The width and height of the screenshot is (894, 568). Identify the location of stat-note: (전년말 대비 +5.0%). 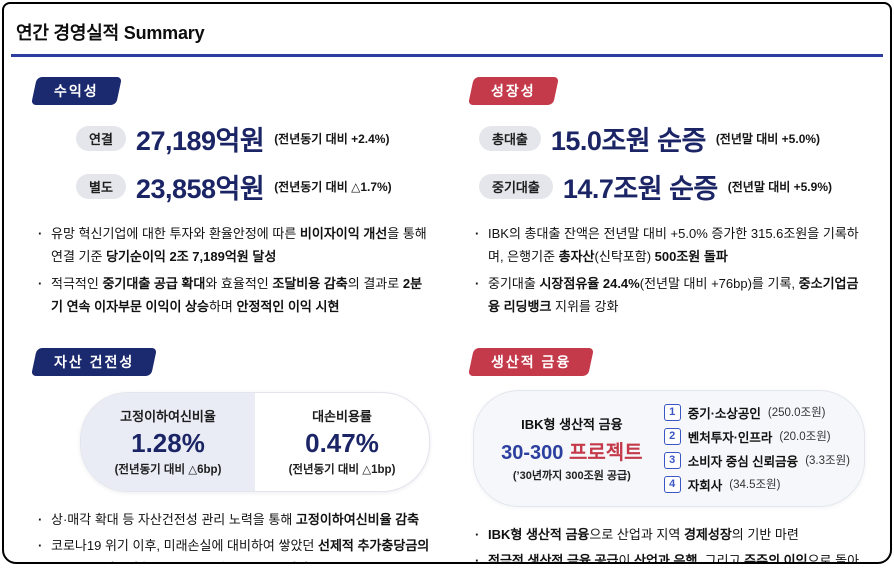
(768, 139).